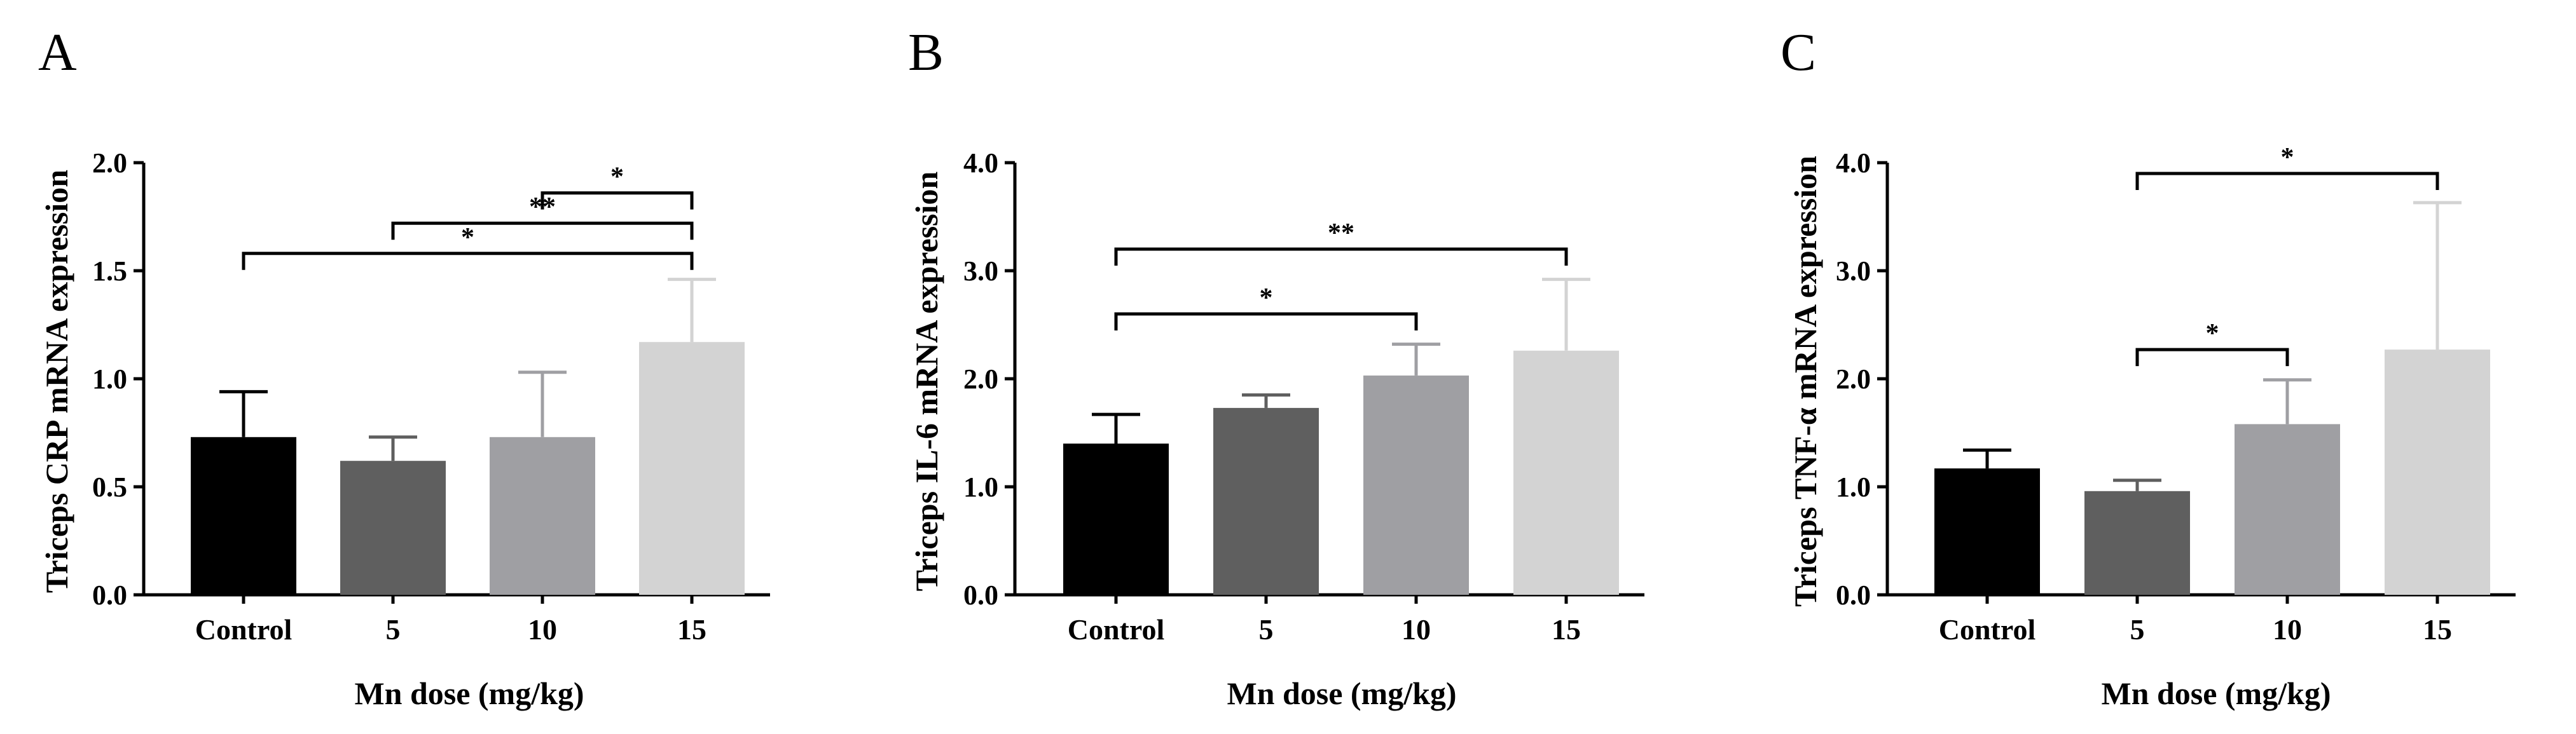  I want to click on significance-label: **, so click(1341, 233).